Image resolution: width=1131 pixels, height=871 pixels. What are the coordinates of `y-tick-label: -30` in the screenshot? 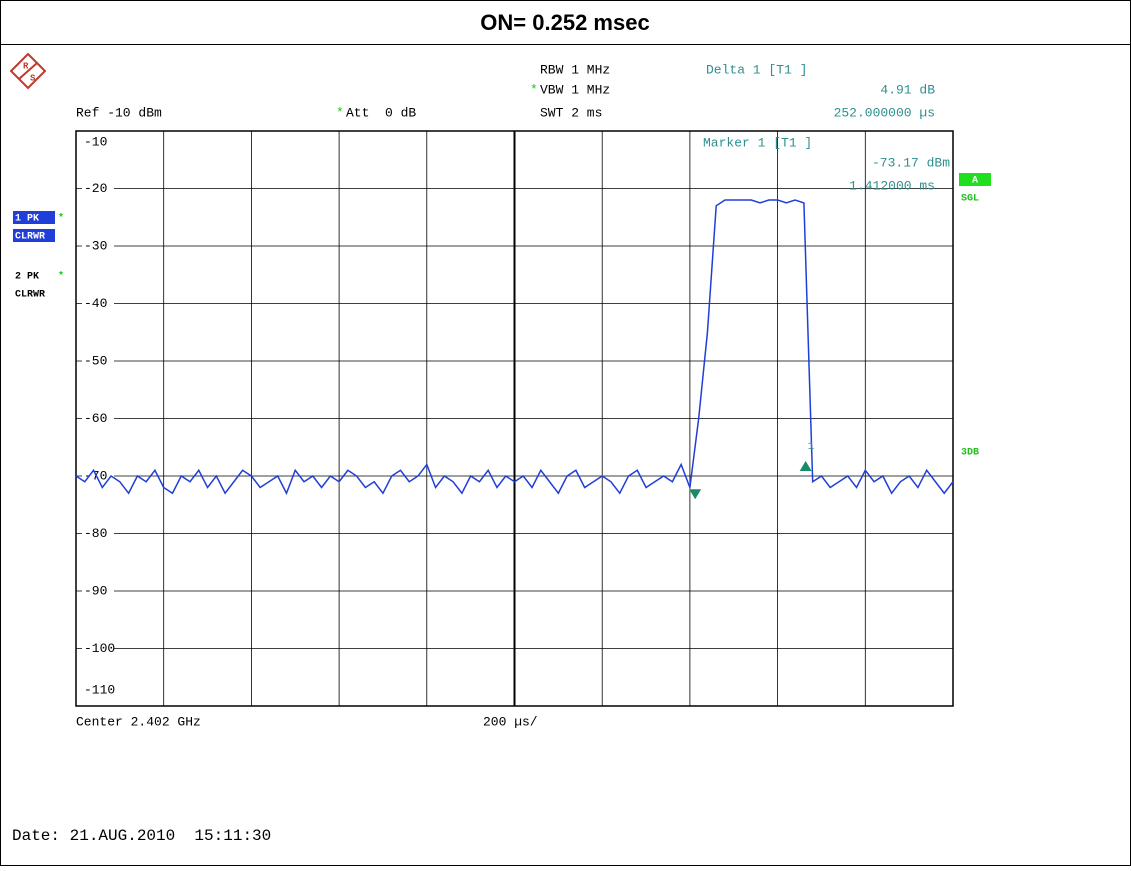 It's located at (95, 245).